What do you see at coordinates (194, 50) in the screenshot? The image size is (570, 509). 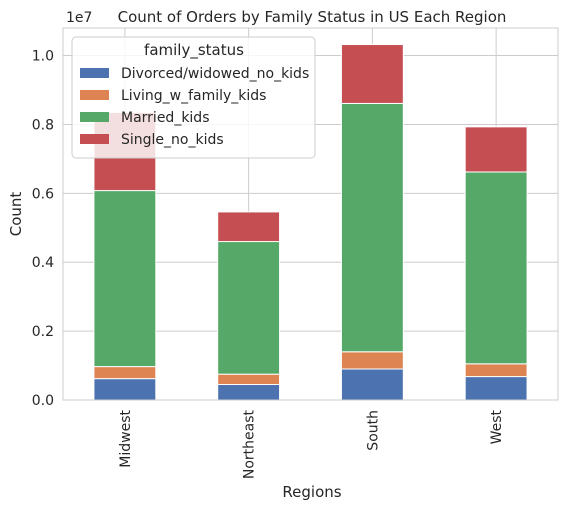 I see `legend-title: family_status` at bounding box center [194, 50].